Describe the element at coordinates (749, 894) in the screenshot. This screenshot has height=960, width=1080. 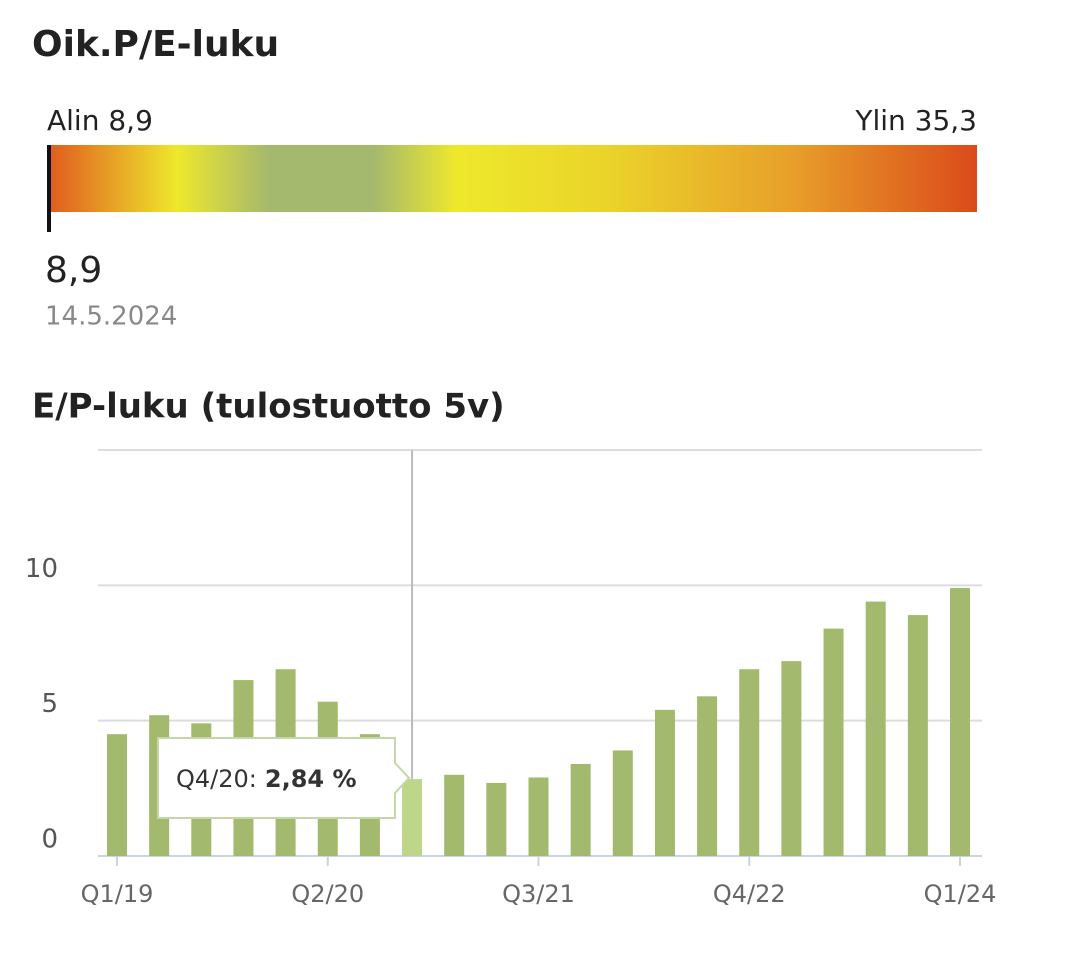
I see `x-tick-label: Q4/22` at that location.